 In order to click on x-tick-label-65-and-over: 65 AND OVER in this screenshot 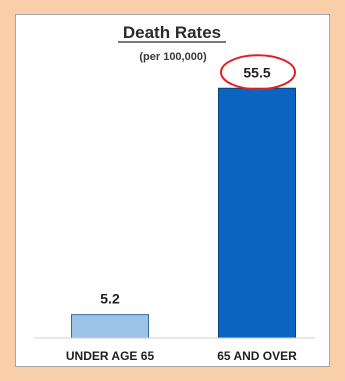, I will do `click(257, 356)`.